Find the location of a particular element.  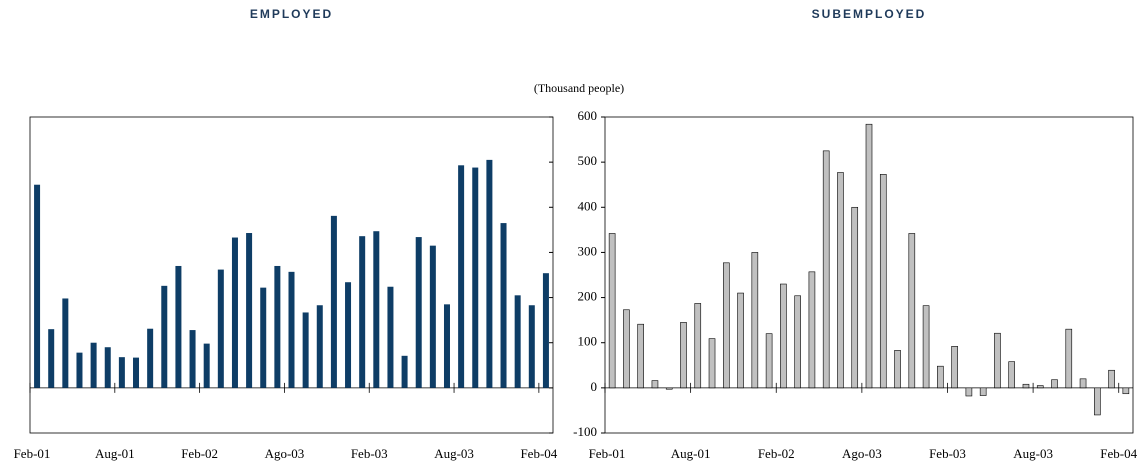

y-tick-label: 600 is located at coordinates (588, 115).